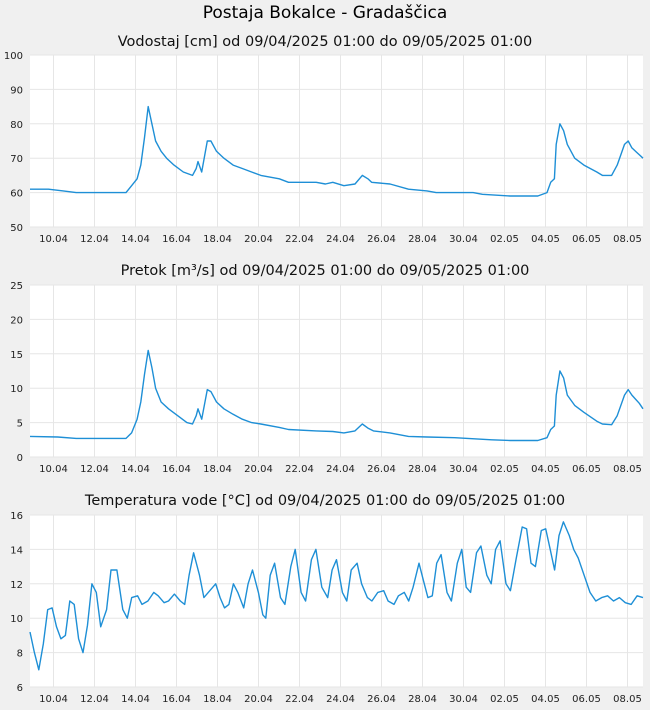 Image resolution: width=650 pixels, height=710 pixels. Describe the element at coordinates (16, 516) in the screenshot. I see `y-tick-label: 16` at that location.